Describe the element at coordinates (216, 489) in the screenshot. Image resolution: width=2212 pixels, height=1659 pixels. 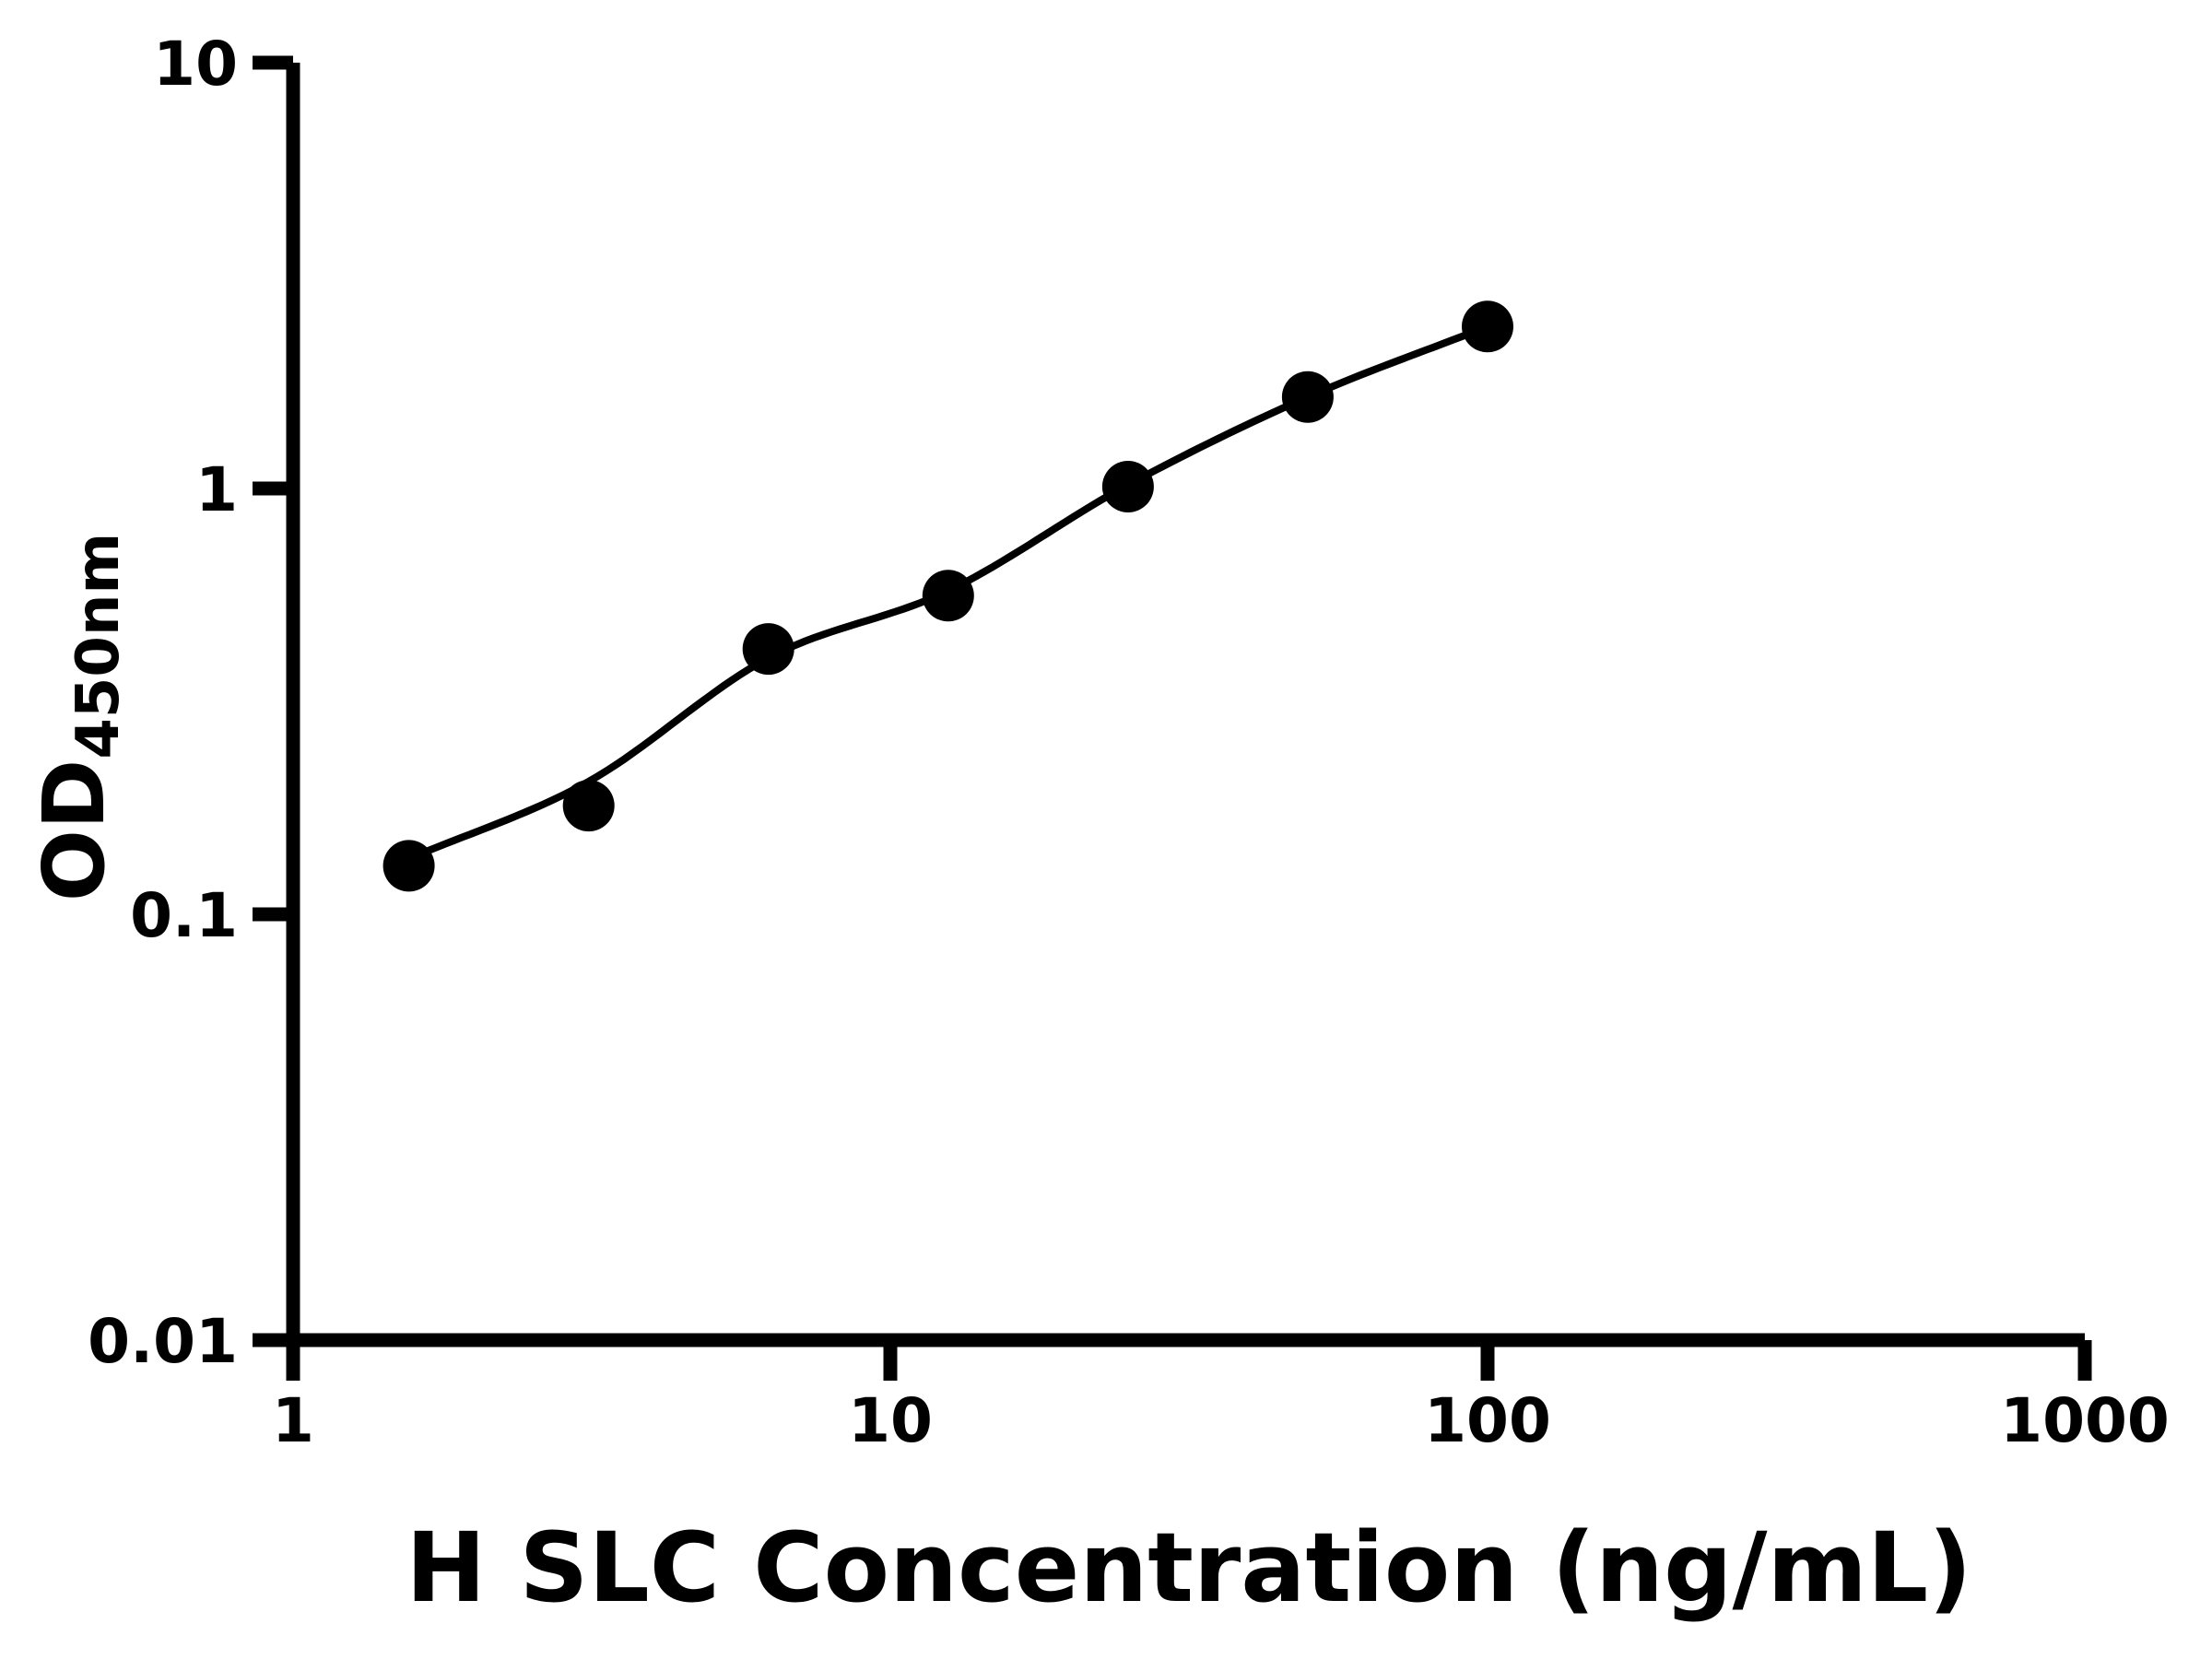
I see `y-tick-label: 1` at that location.